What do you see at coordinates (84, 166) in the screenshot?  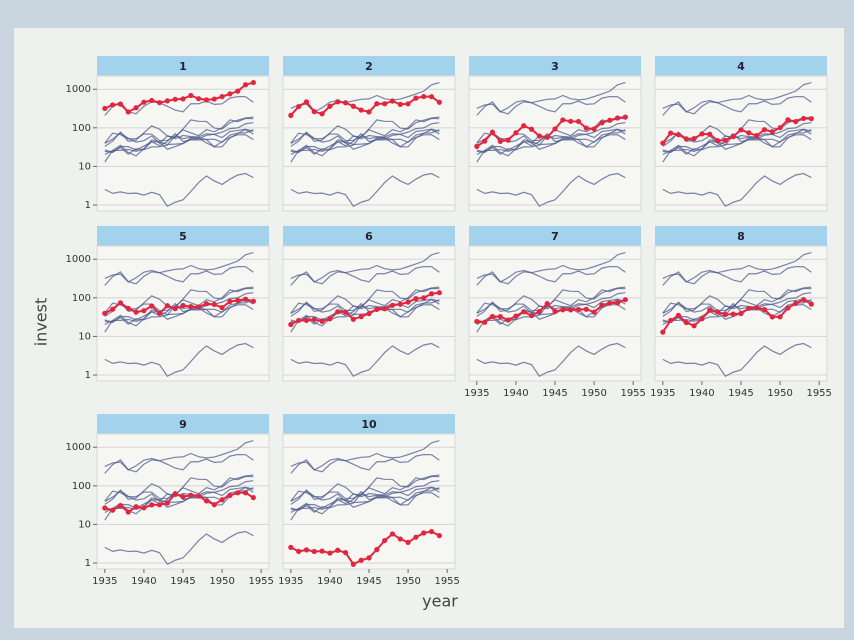 I see `y-tick-label: 10` at bounding box center [84, 166].